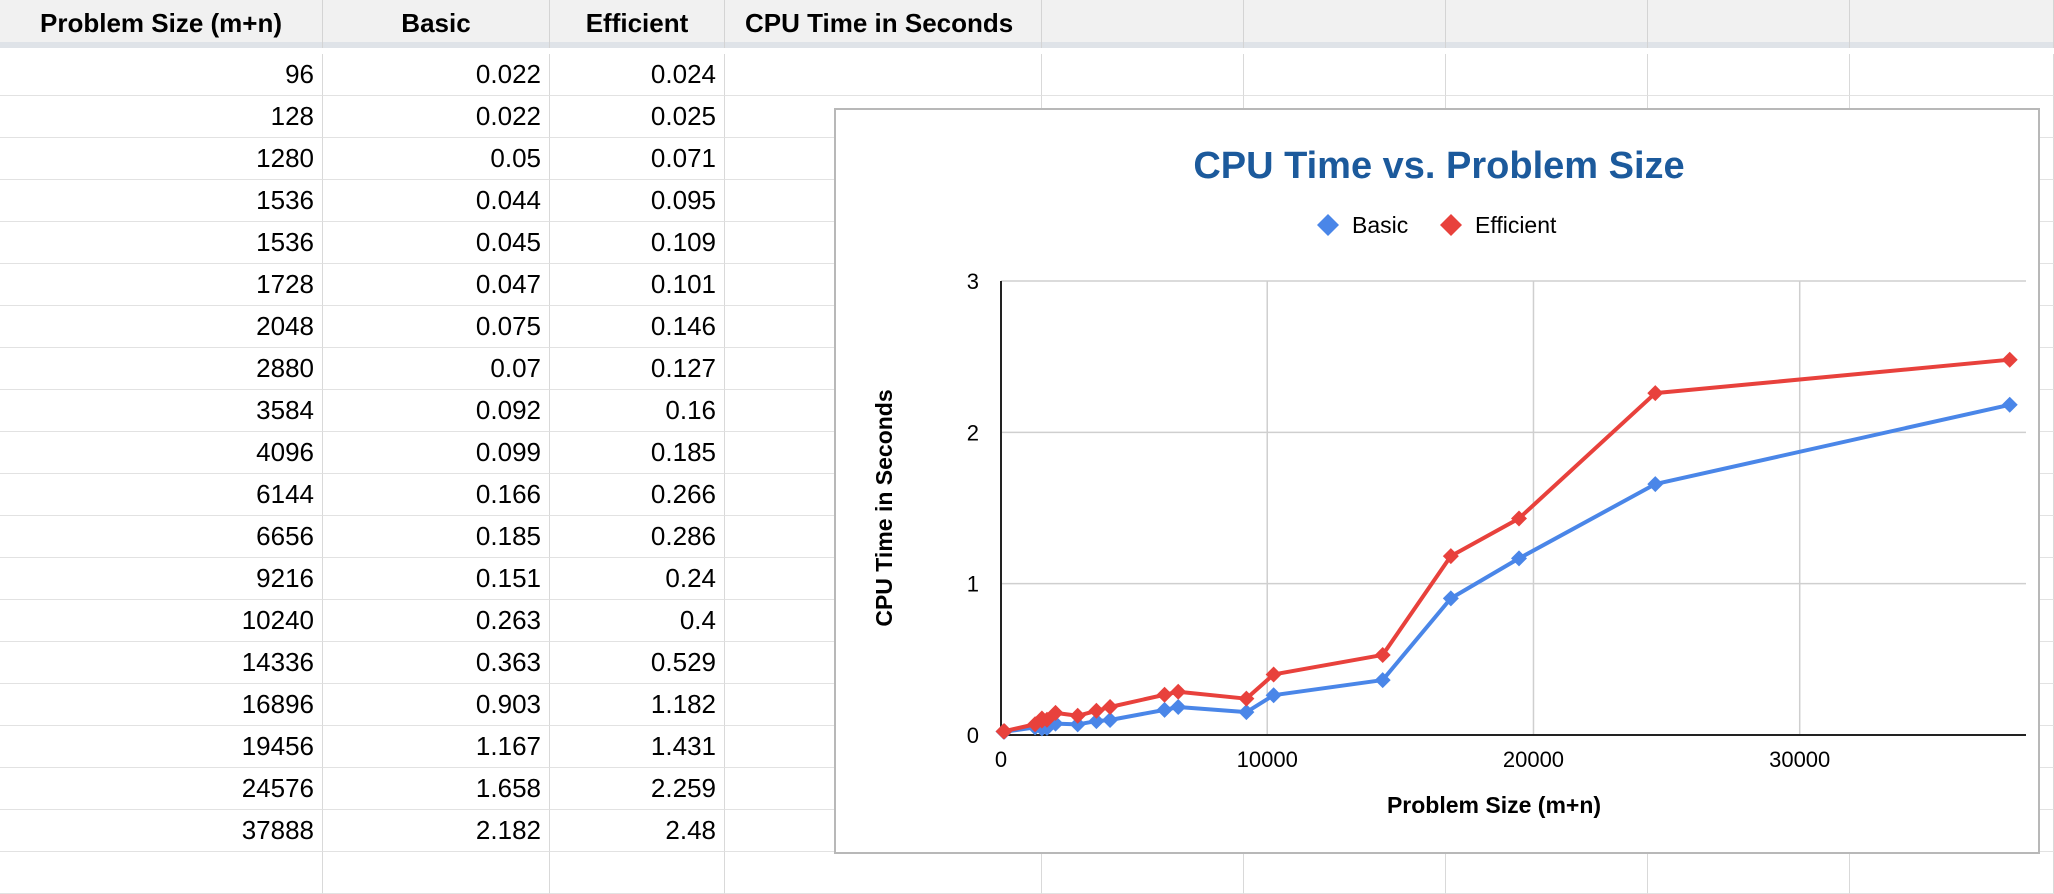 The height and width of the screenshot is (894, 2054). I want to click on header-empty-g, so click(1547, 24).